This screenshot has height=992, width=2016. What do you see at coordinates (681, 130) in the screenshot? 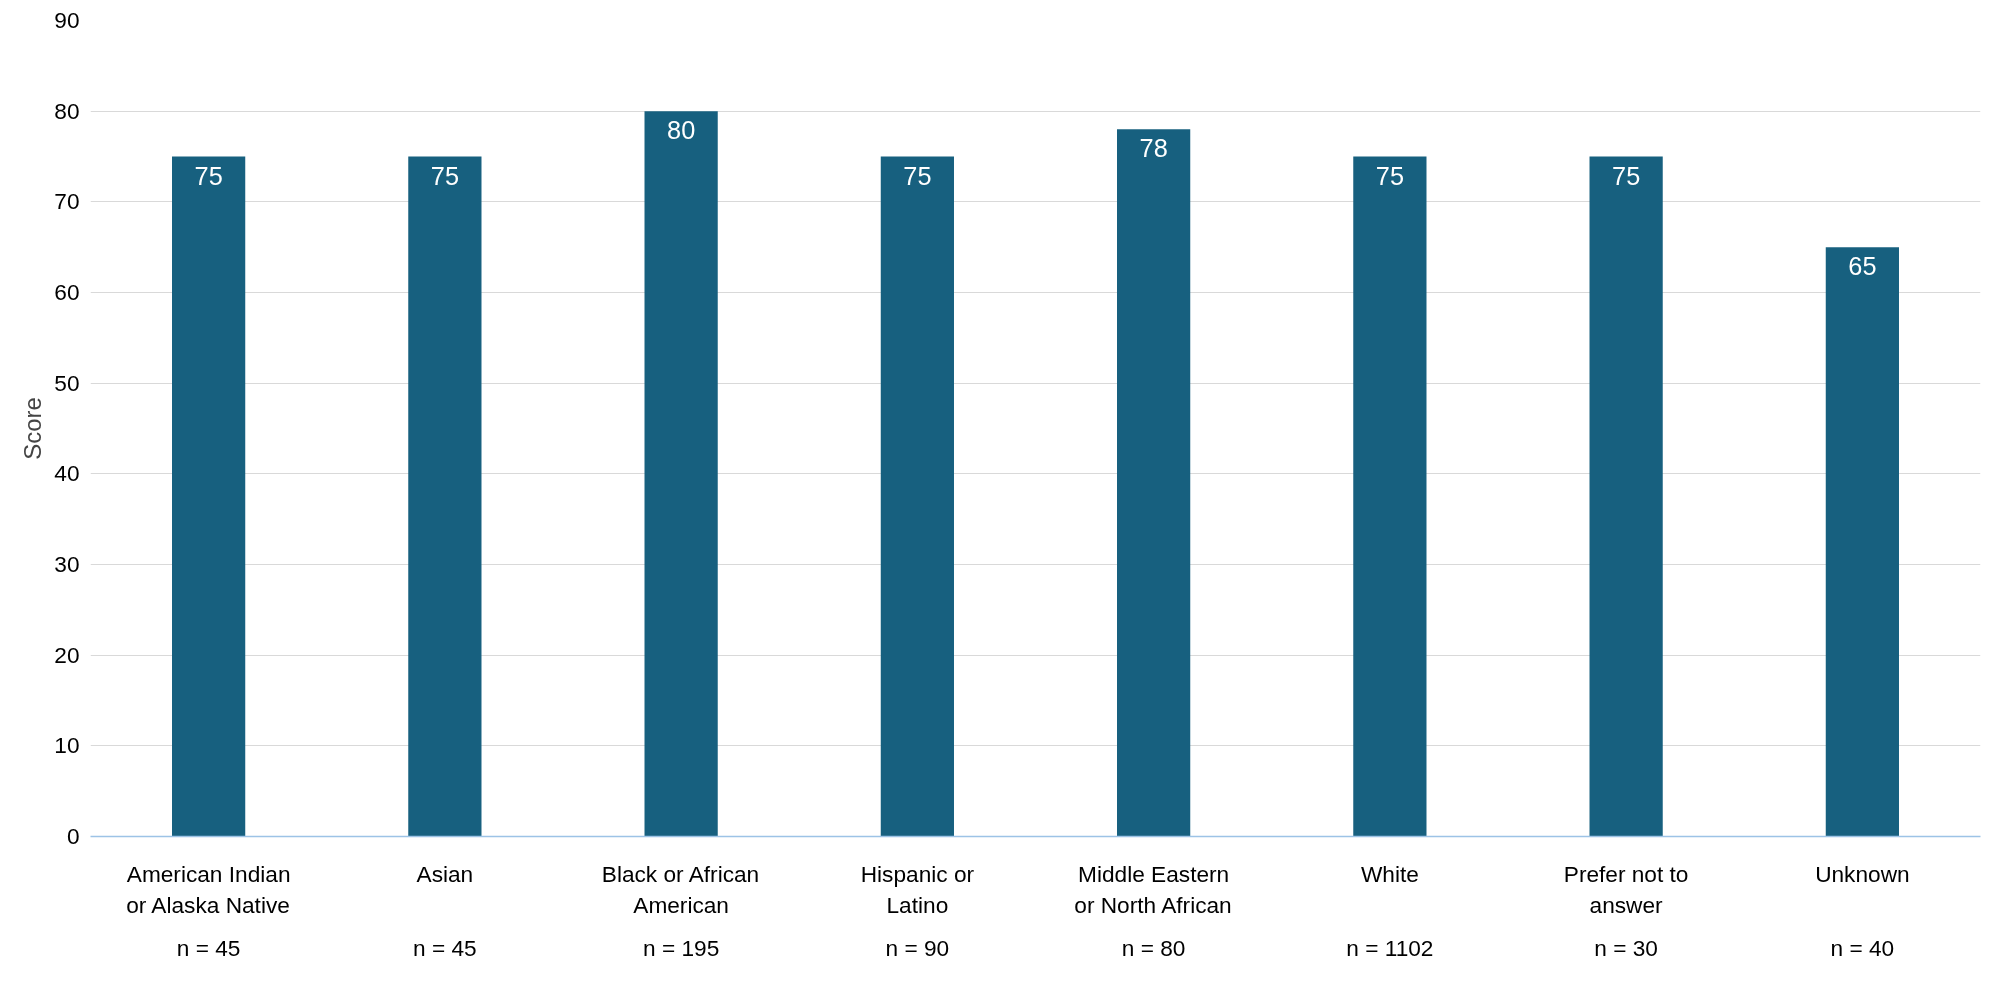
I see `data-label: 80` at bounding box center [681, 130].